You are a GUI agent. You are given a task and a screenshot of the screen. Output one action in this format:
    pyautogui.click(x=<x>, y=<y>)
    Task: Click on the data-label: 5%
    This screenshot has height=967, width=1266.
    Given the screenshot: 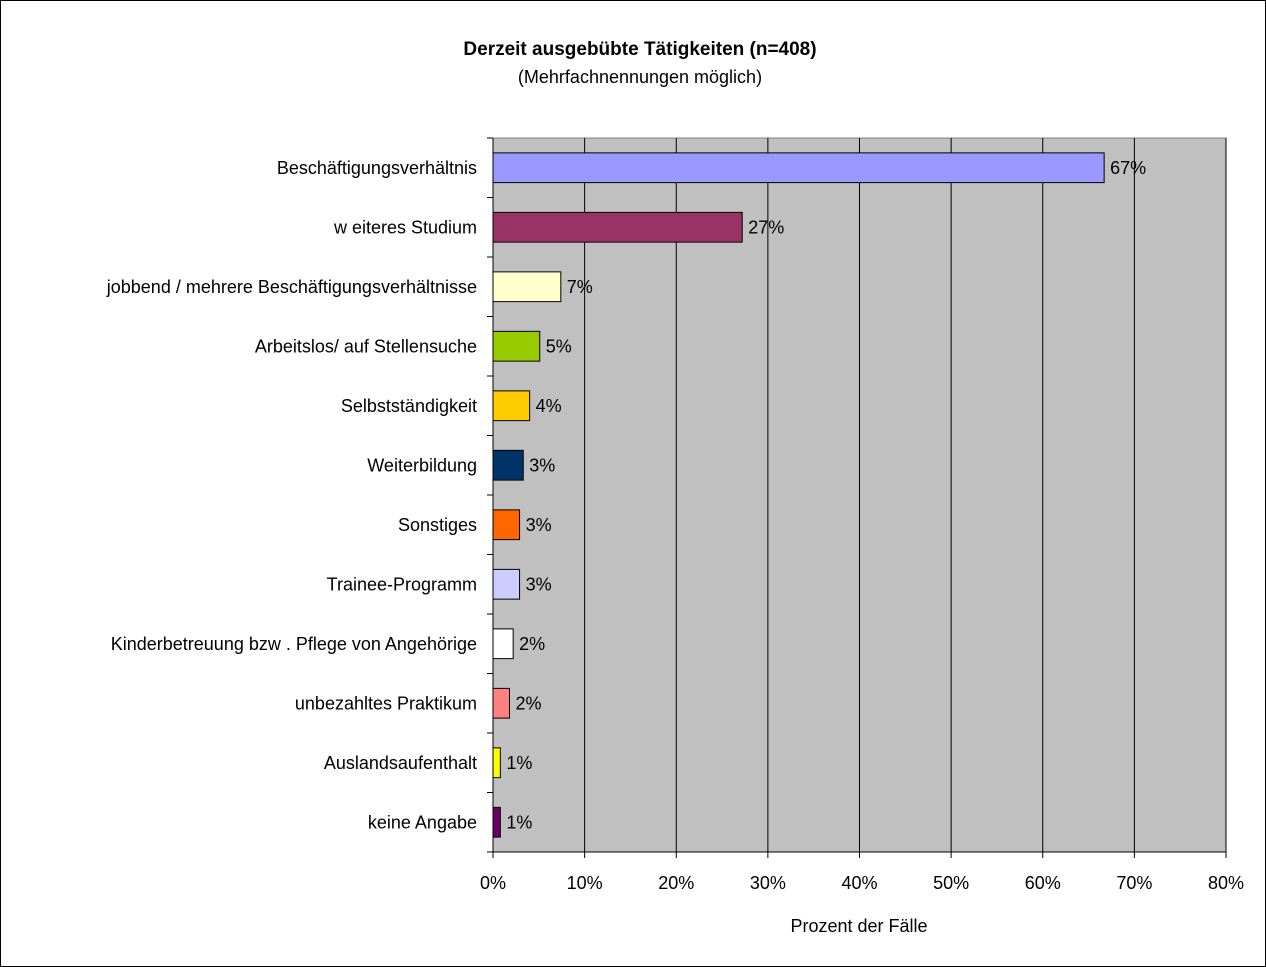 What is the action you would take?
    pyautogui.click(x=559, y=346)
    